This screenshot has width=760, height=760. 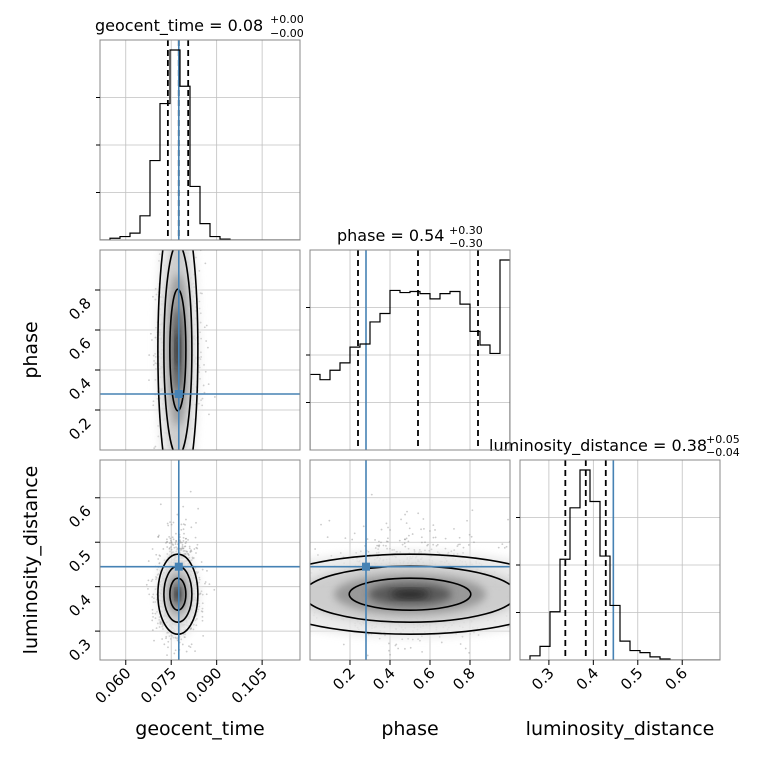 I want to click on y-tick-label: 0.4, so click(x=80, y=606).